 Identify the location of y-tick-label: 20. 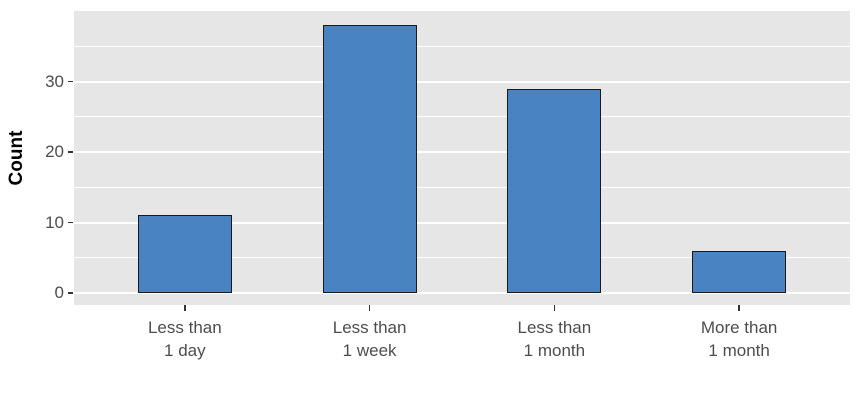
(54, 151).